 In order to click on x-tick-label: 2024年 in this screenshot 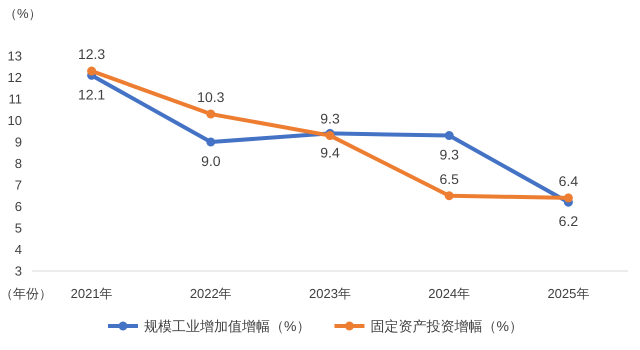, I will do `click(449, 293)`.